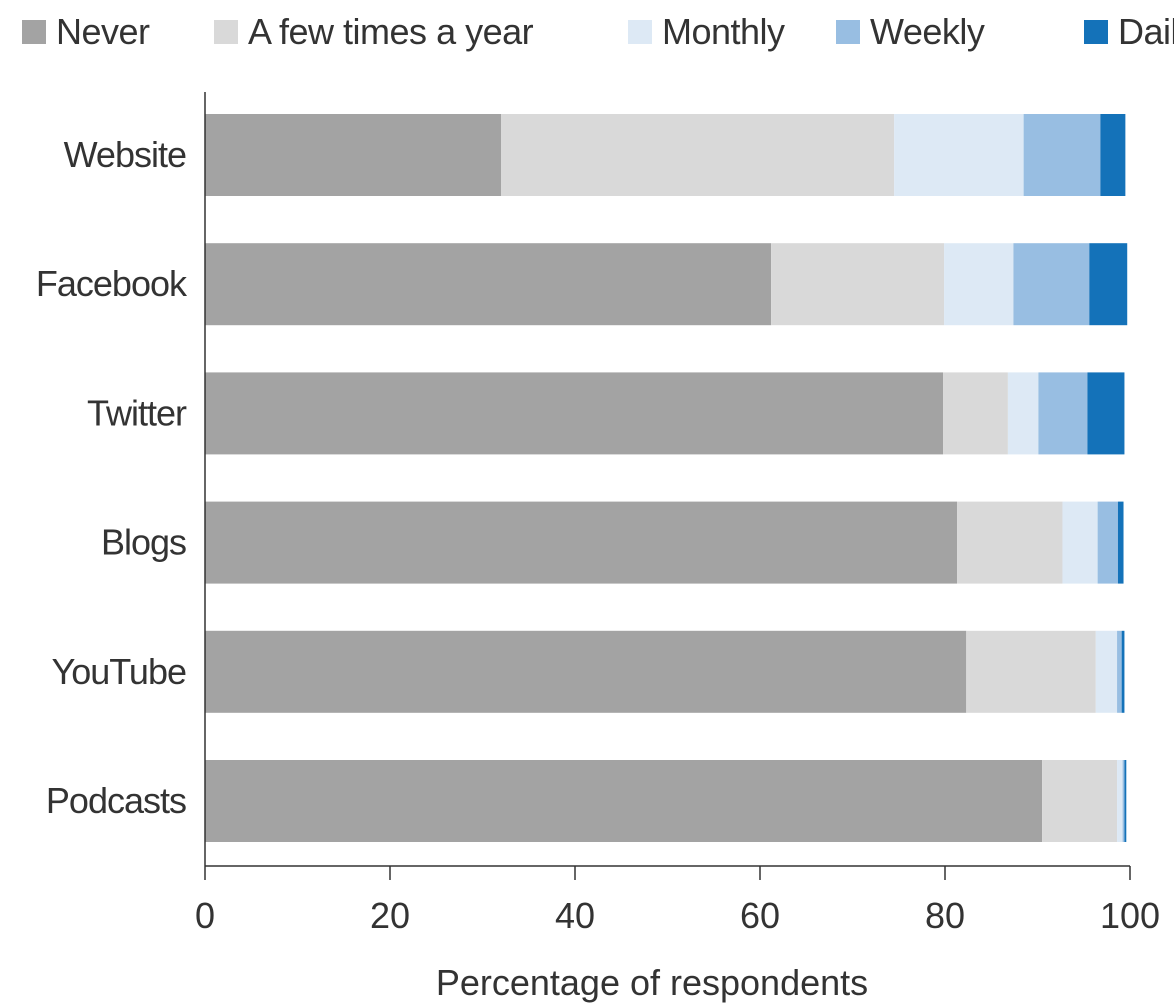 The height and width of the screenshot is (1008, 1174). Describe the element at coordinates (723, 31) in the screenshot. I see `legend-label: Monthly` at that location.